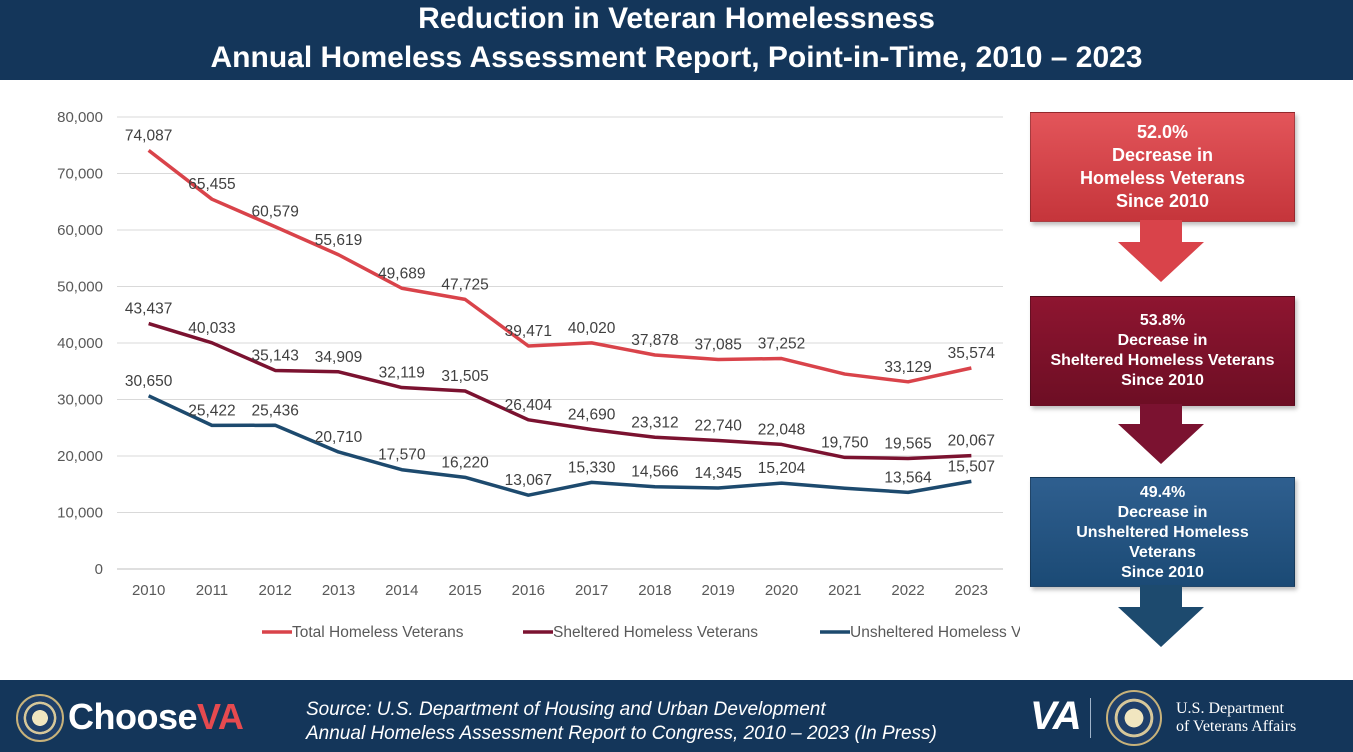 This screenshot has width=1353, height=752. What do you see at coordinates (1236, 726) in the screenshot?
I see `department-name-line2: of Veterans Affairs` at bounding box center [1236, 726].